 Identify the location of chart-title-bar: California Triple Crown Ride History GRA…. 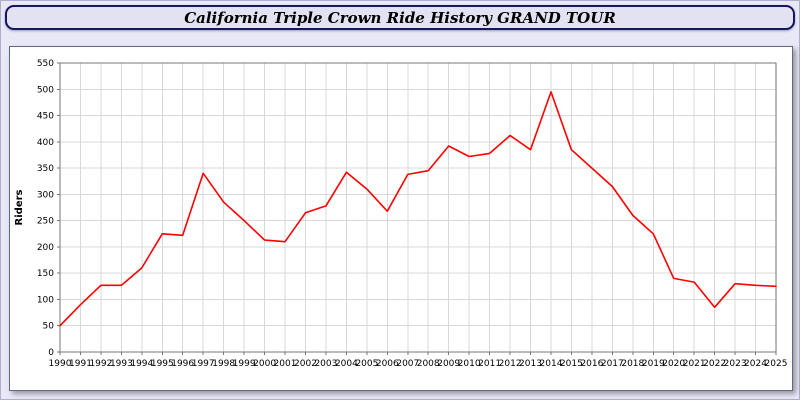
(400, 17).